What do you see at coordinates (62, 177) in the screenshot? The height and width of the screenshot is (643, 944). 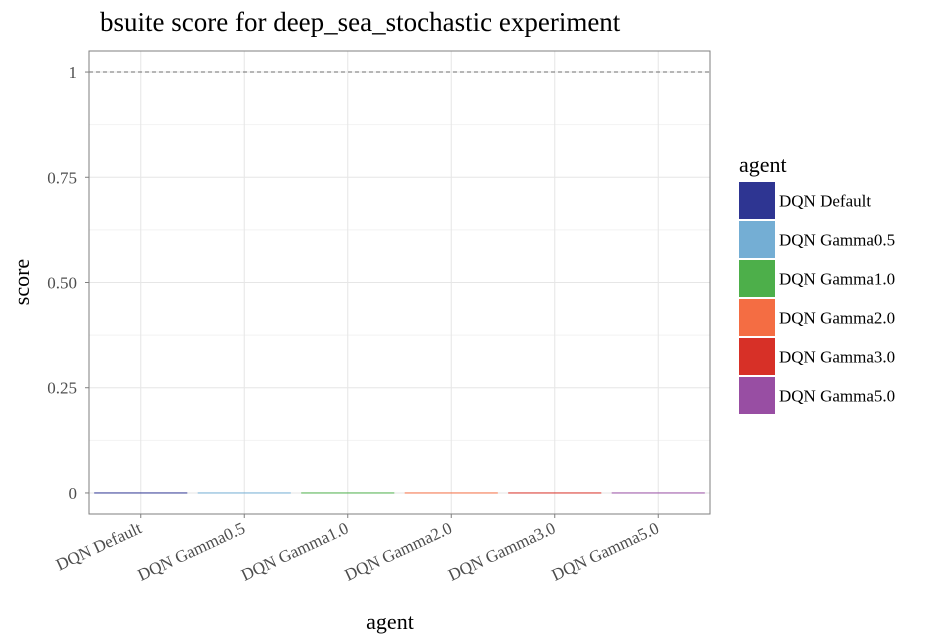 I see `y-tick-label: 0.75` at bounding box center [62, 177].